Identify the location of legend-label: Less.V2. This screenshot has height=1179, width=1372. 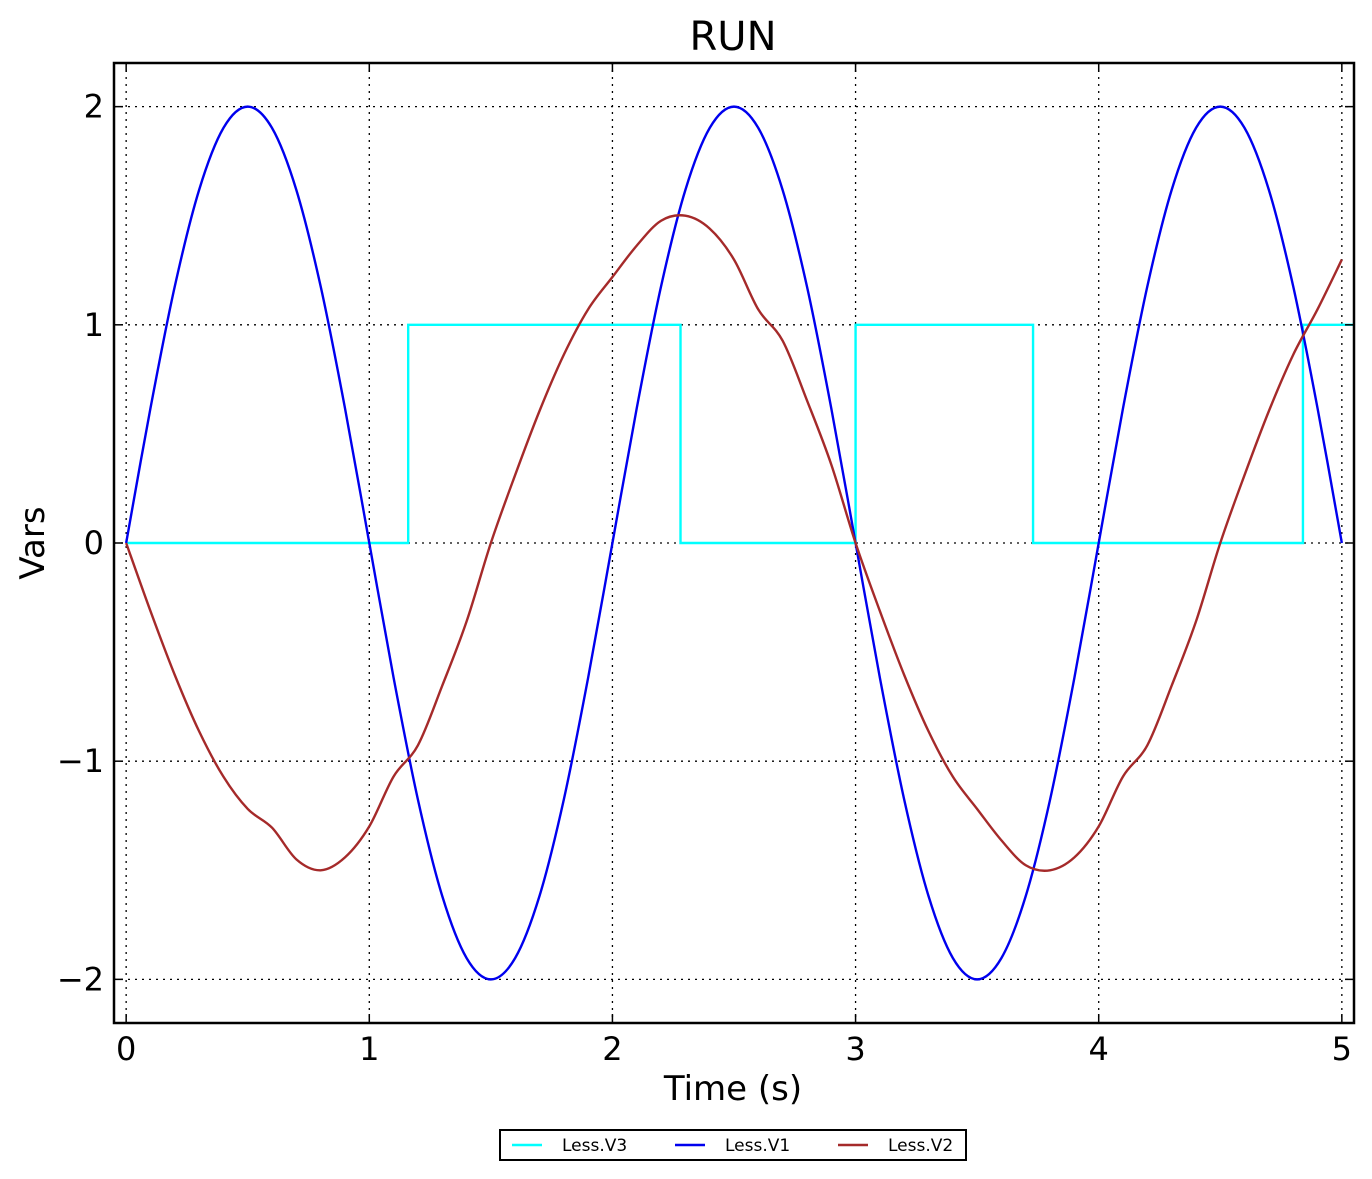
(920, 1146).